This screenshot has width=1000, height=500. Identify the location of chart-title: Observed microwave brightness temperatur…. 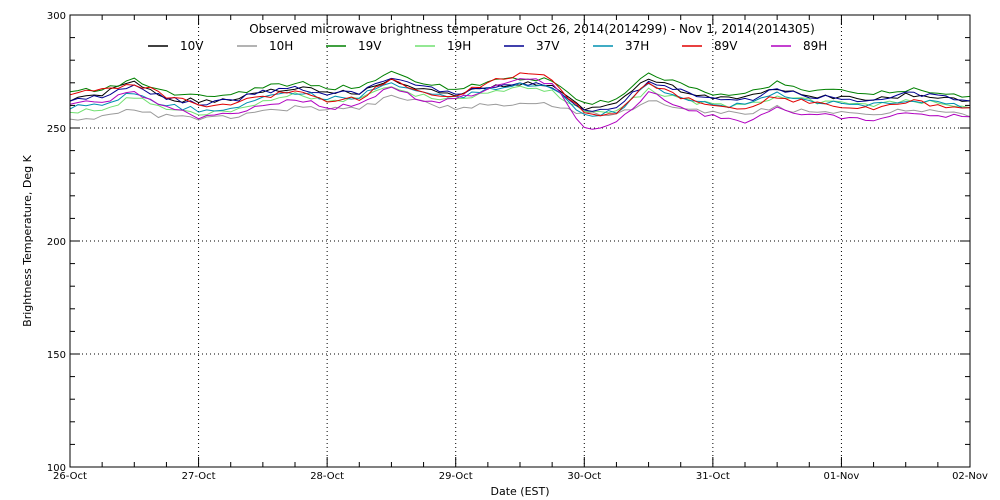
(532, 29).